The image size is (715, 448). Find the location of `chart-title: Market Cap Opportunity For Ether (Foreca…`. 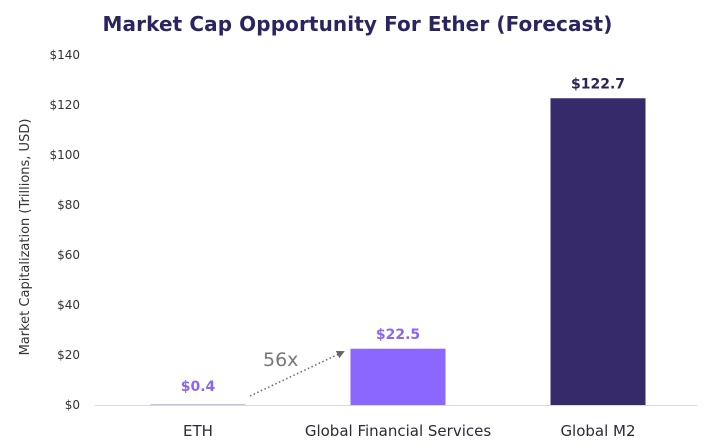

chart-title: Market Cap Opportunity For Ether (Foreca… is located at coordinates (357, 24).